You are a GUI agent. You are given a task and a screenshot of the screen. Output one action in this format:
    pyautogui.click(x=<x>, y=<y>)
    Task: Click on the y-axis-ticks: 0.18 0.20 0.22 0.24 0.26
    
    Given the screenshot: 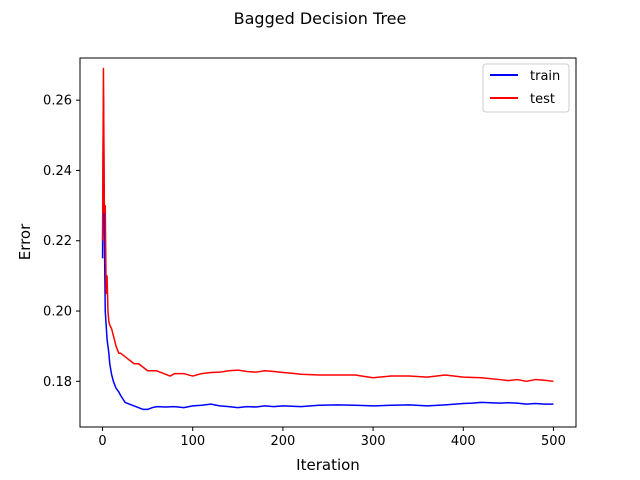 What is the action you would take?
    pyautogui.click(x=61, y=242)
    